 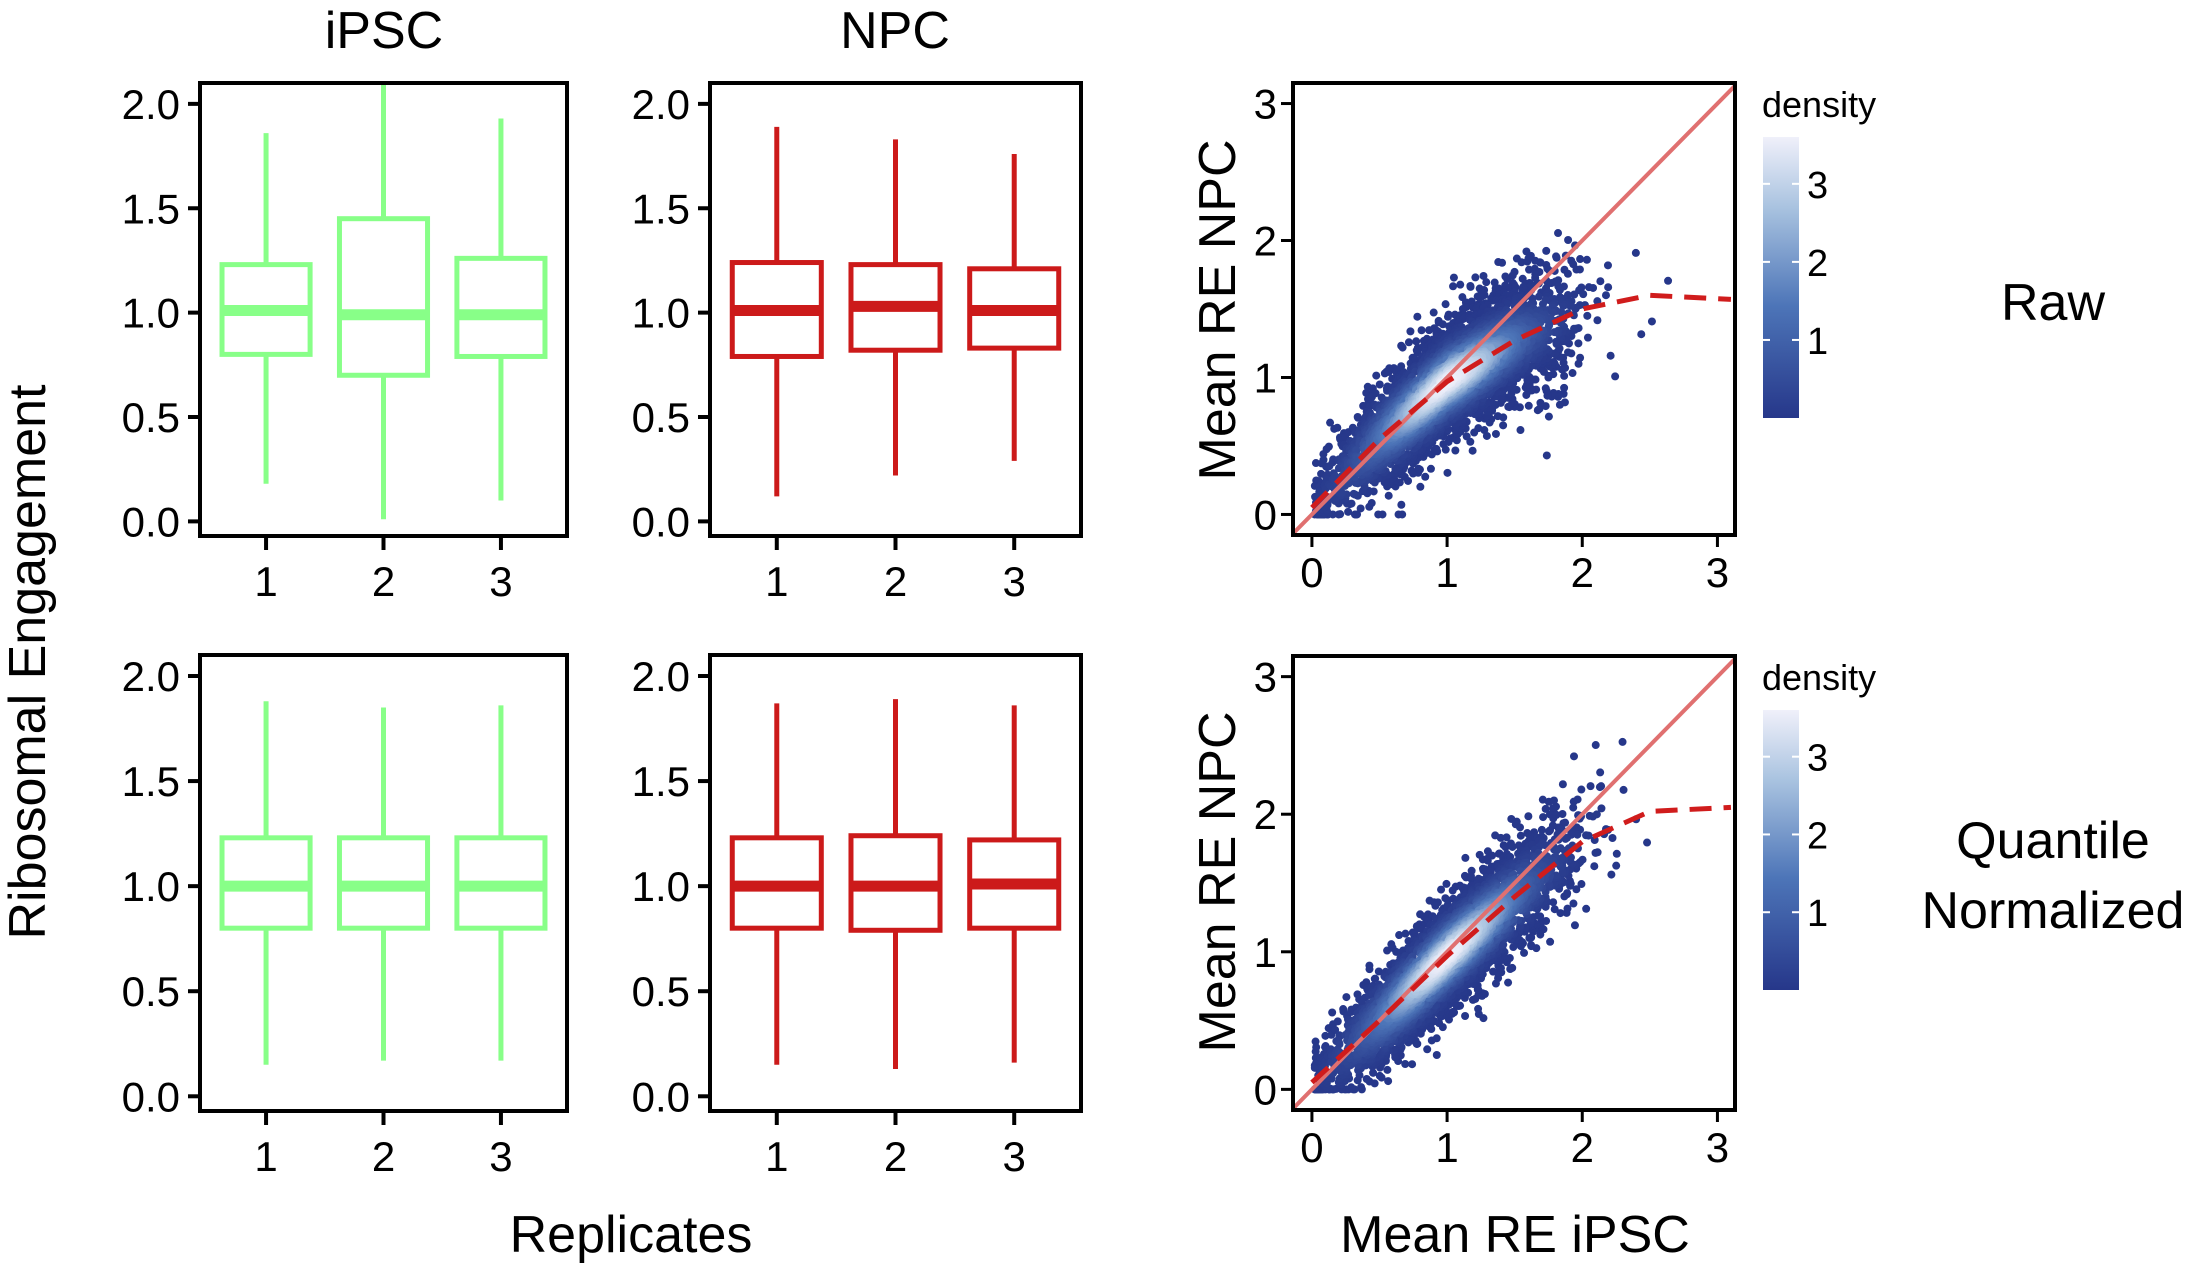 I want to click on colorbar-tick-label: 2, so click(x=1817, y=264).